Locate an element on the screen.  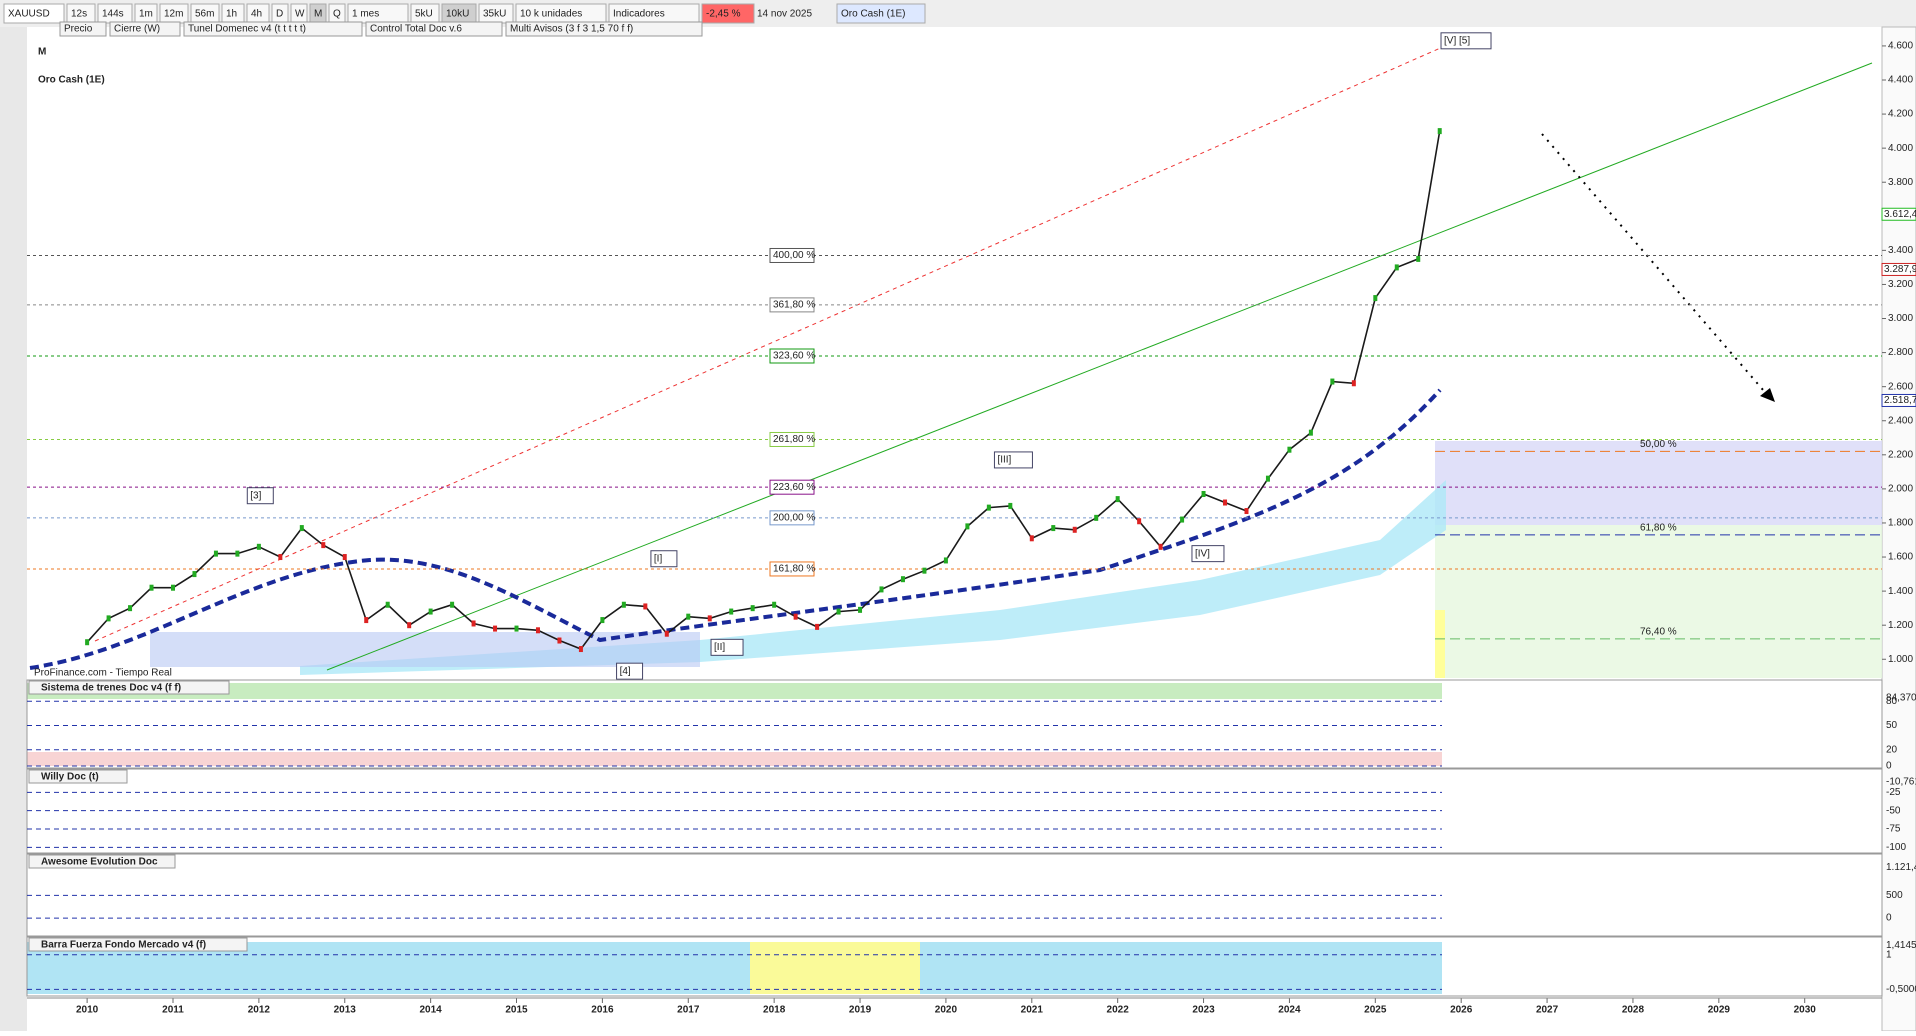
chart-title: Oro Cash (1E) is located at coordinates (71, 80).